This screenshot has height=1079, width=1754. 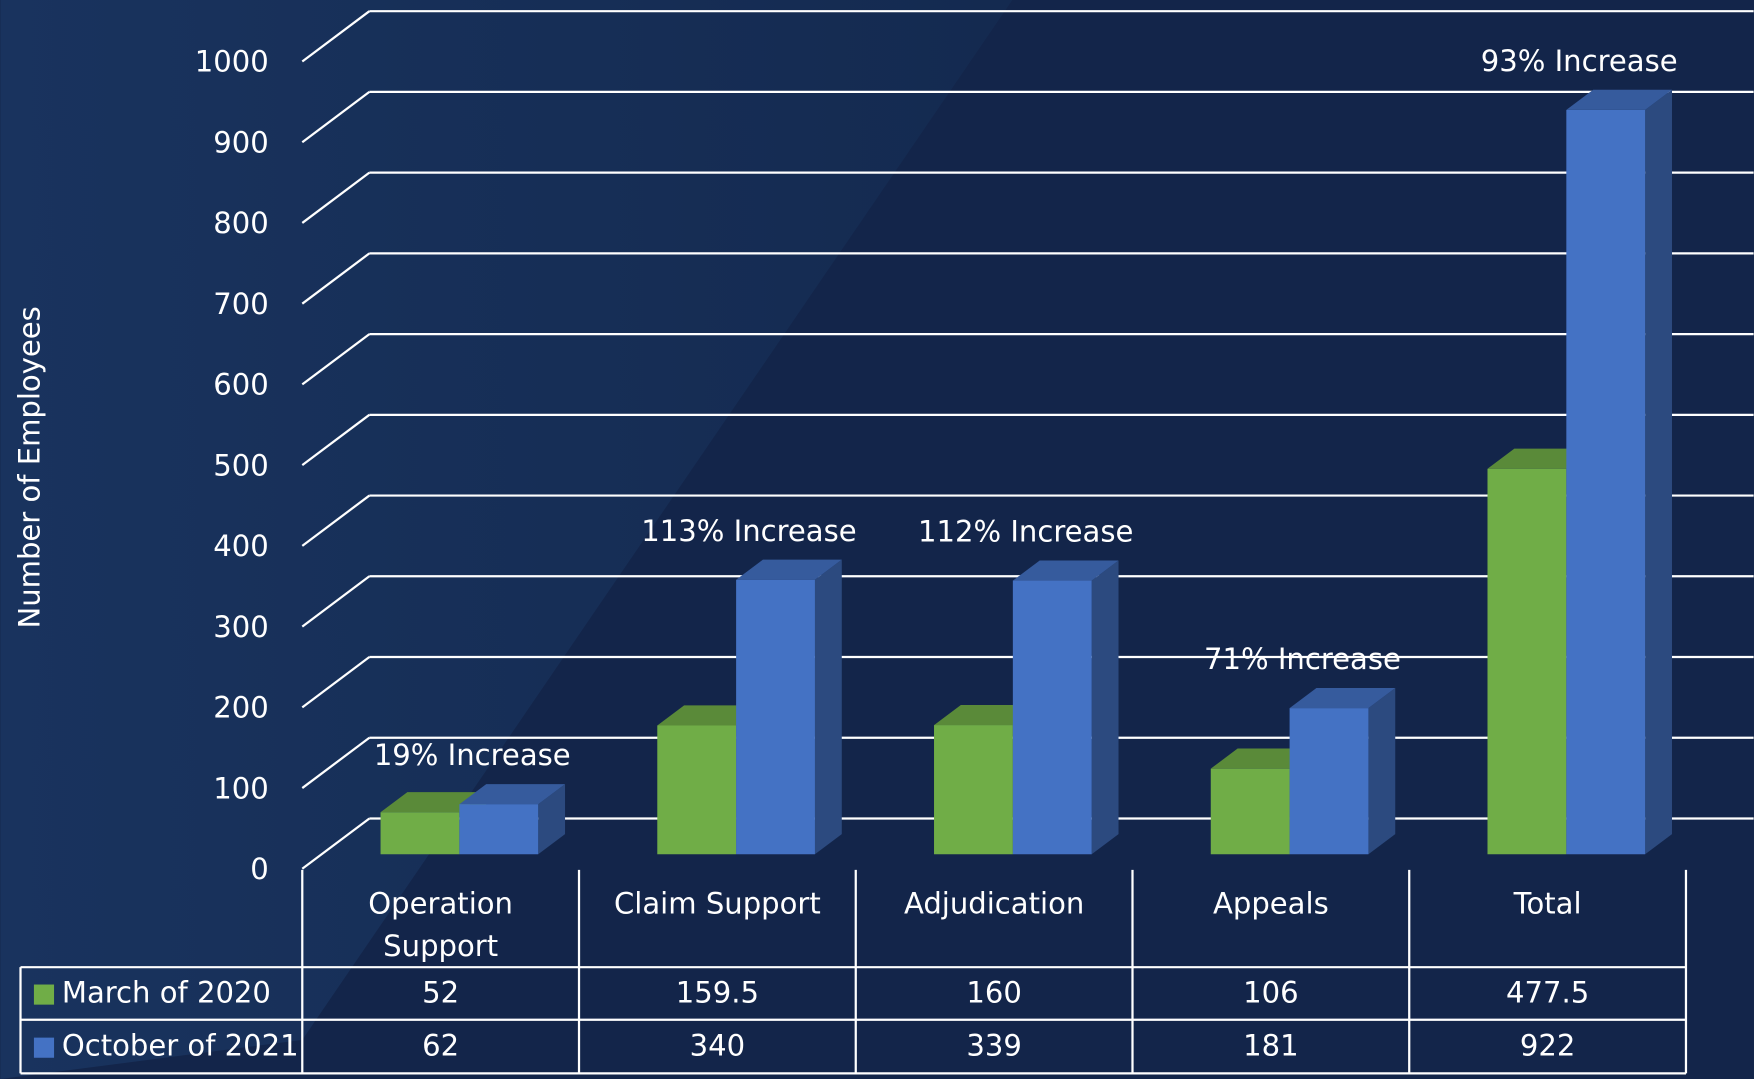 I want to click on x-tick-label: Total, so click(x=1547, y=904).